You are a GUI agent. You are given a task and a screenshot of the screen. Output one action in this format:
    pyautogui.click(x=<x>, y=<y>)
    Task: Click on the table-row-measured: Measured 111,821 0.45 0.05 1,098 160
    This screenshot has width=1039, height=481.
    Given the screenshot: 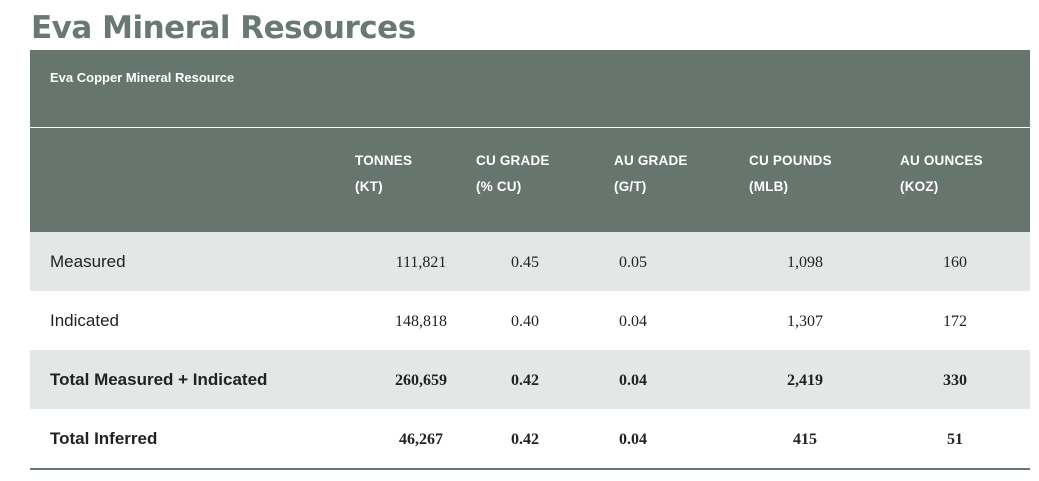 What is the action you would take?
    pyautogui.click(x=530, y=261)
    